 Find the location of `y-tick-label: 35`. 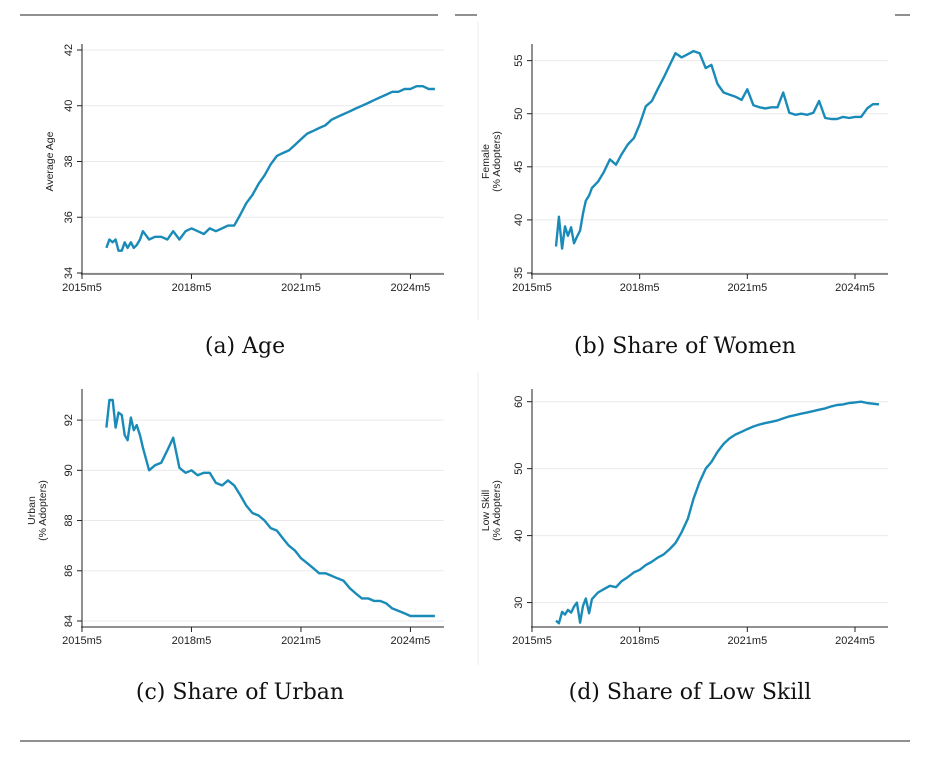

y-tick-label: 35 is located at coordinates (519, 273).